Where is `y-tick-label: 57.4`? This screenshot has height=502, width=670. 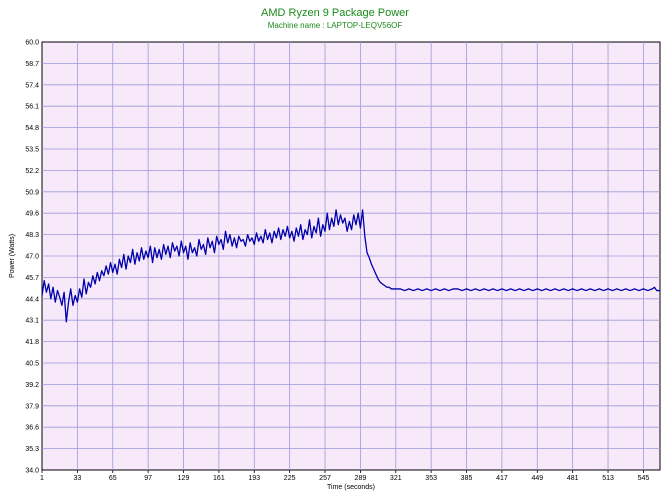
y-tick-label: 57.4 is located at coordinates (32, 85).